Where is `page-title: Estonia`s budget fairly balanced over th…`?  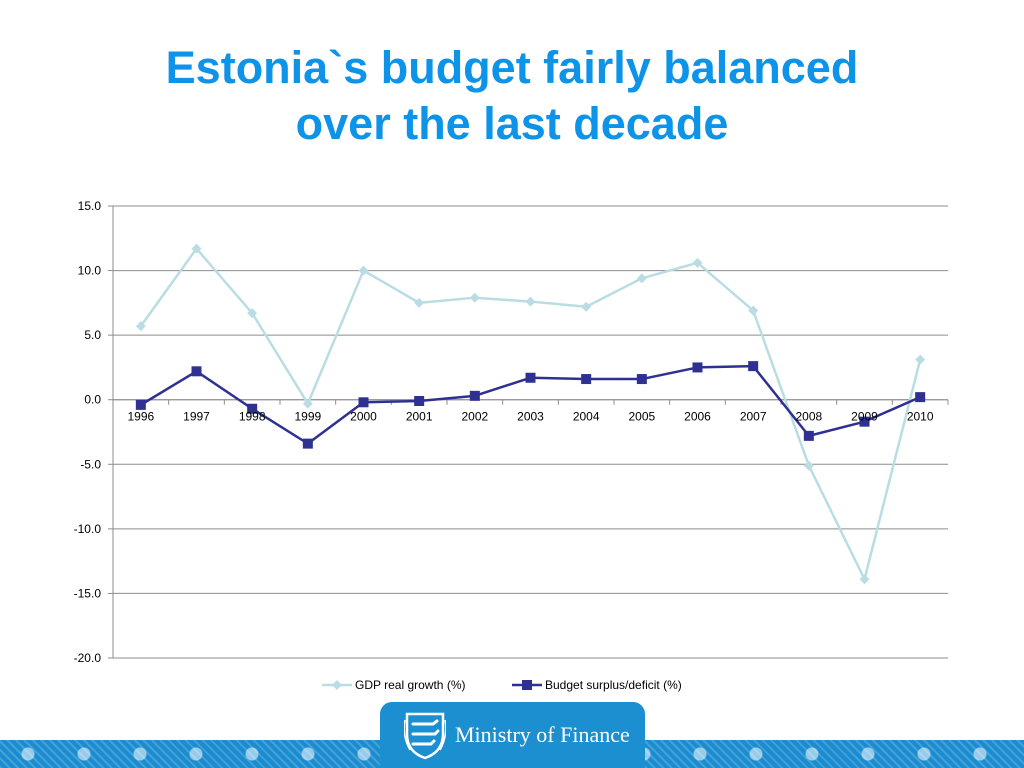
page-title: Estonia`s budget fairly balanced over th… is located at coordinates (512, 96).